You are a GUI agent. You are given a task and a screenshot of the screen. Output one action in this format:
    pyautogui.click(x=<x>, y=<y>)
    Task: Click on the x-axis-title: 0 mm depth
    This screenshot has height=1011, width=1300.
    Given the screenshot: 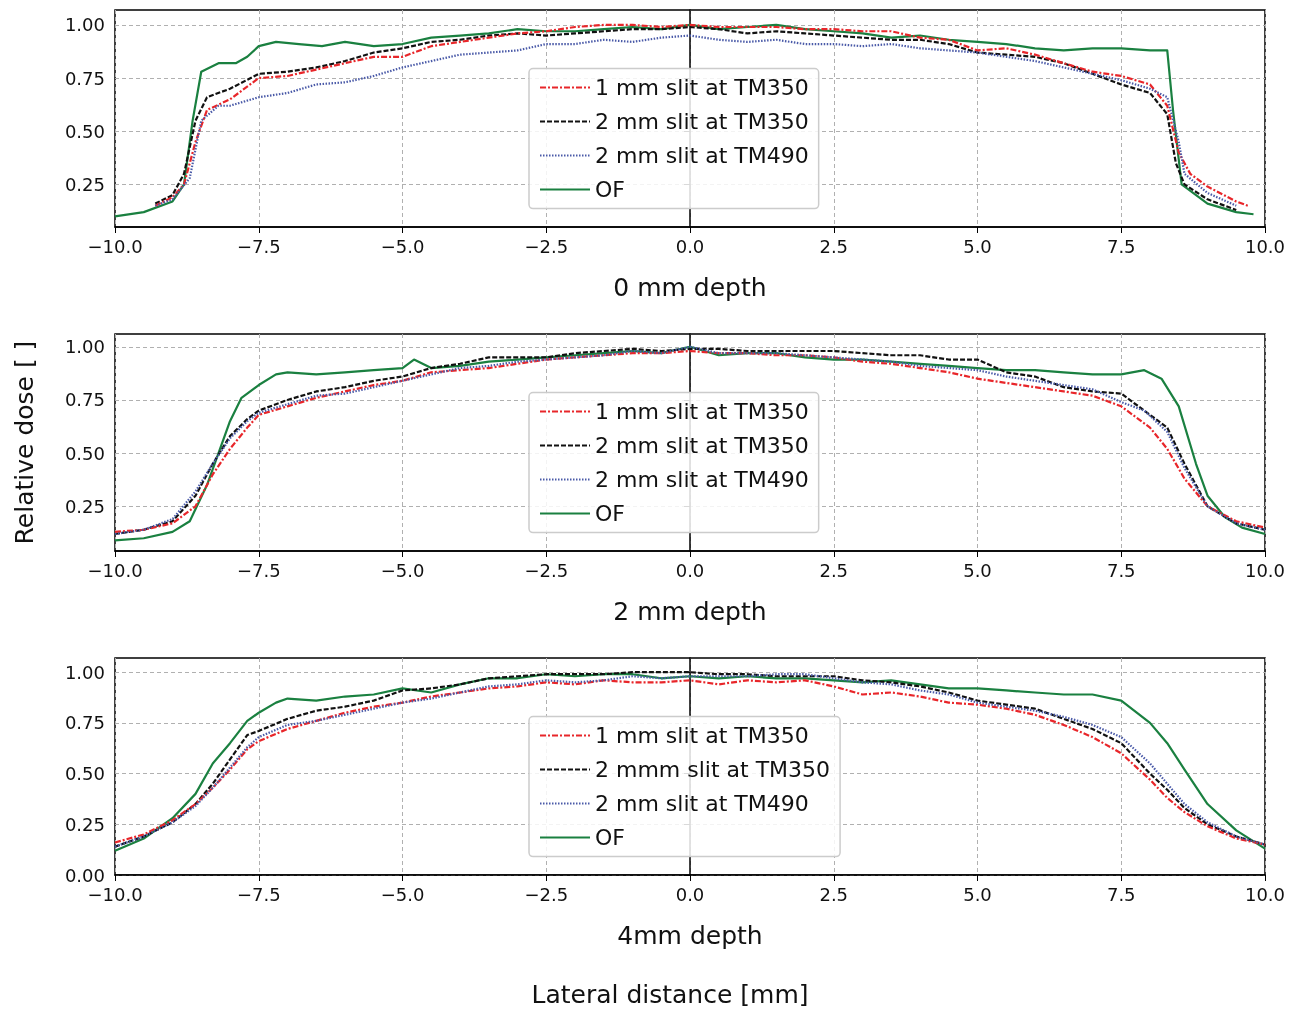 What is the action you would take?
    pyautogui.click(x=690, y=287)
    